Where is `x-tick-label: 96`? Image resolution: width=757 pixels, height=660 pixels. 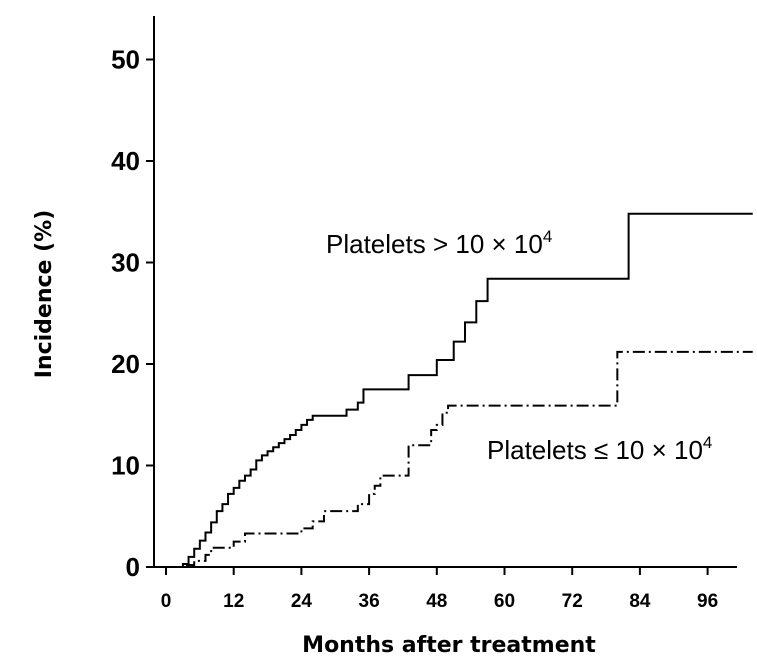 x-tick-label: 96 is located at coordinates (707, 601).